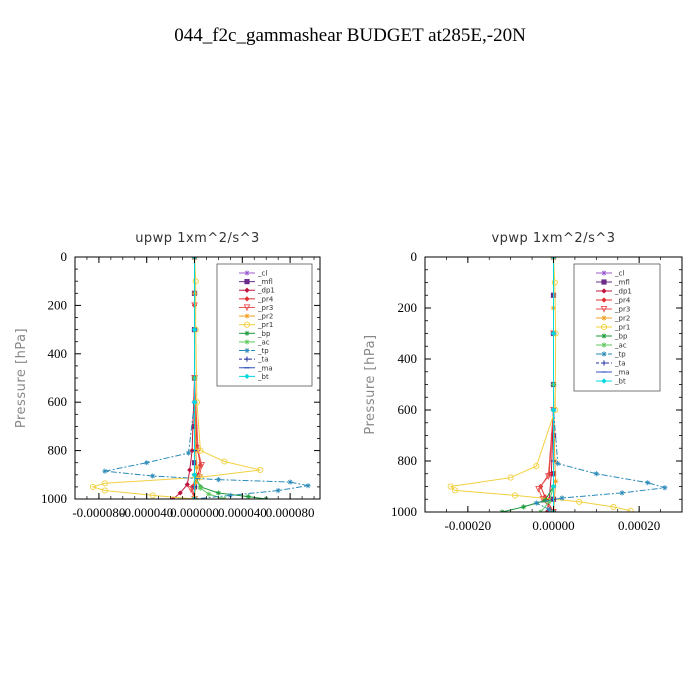  What do you see at coordinates (414, 256) in the screenshot?
I see `y-tick-label: 0` at bounding box center [414, 256].